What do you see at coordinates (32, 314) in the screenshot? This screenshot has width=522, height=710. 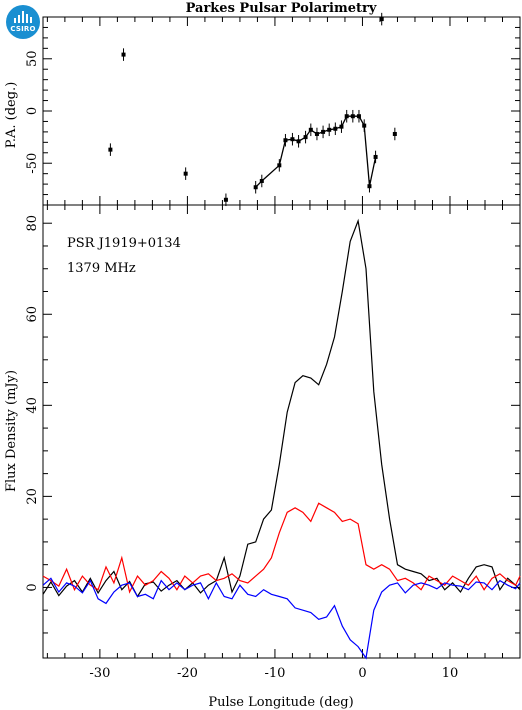 I see `flux-y-tick-label: 60` at bounding box center [32, 314].